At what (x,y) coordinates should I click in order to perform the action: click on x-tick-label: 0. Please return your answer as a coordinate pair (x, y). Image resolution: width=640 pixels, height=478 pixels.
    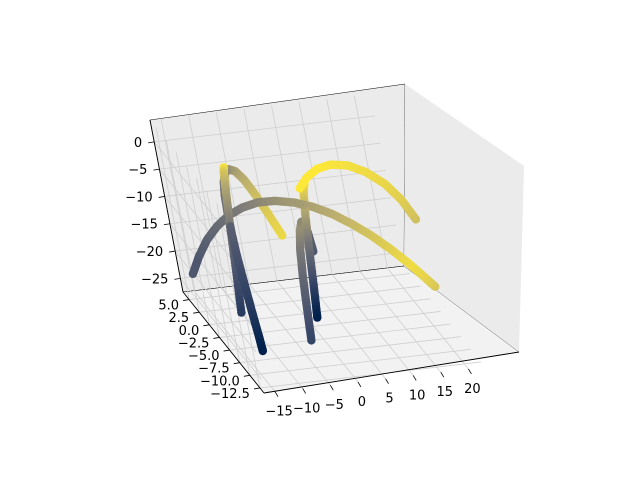
    Looking at the image, I should click on (362, 402).